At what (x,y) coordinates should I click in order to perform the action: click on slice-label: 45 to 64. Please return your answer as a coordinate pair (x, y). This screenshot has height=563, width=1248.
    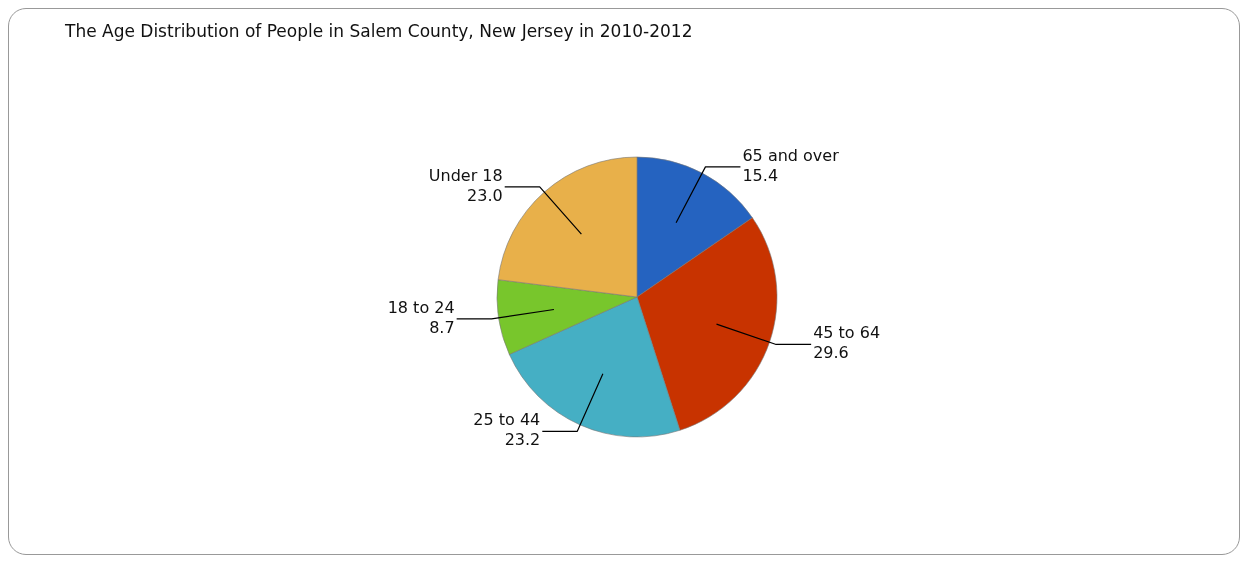
    Looking at the image, I should click on (847, 333).